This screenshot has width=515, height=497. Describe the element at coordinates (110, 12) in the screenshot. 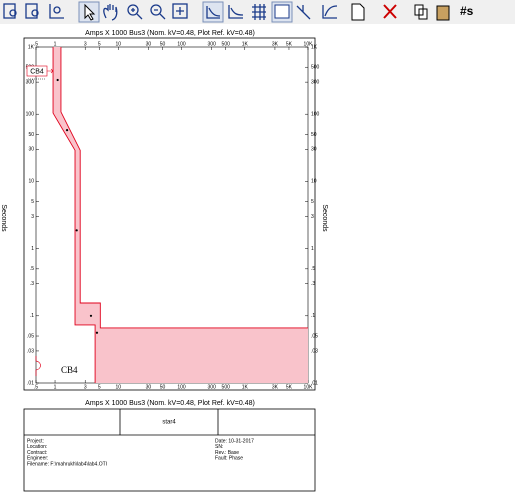

I see `pan-button` at that location.